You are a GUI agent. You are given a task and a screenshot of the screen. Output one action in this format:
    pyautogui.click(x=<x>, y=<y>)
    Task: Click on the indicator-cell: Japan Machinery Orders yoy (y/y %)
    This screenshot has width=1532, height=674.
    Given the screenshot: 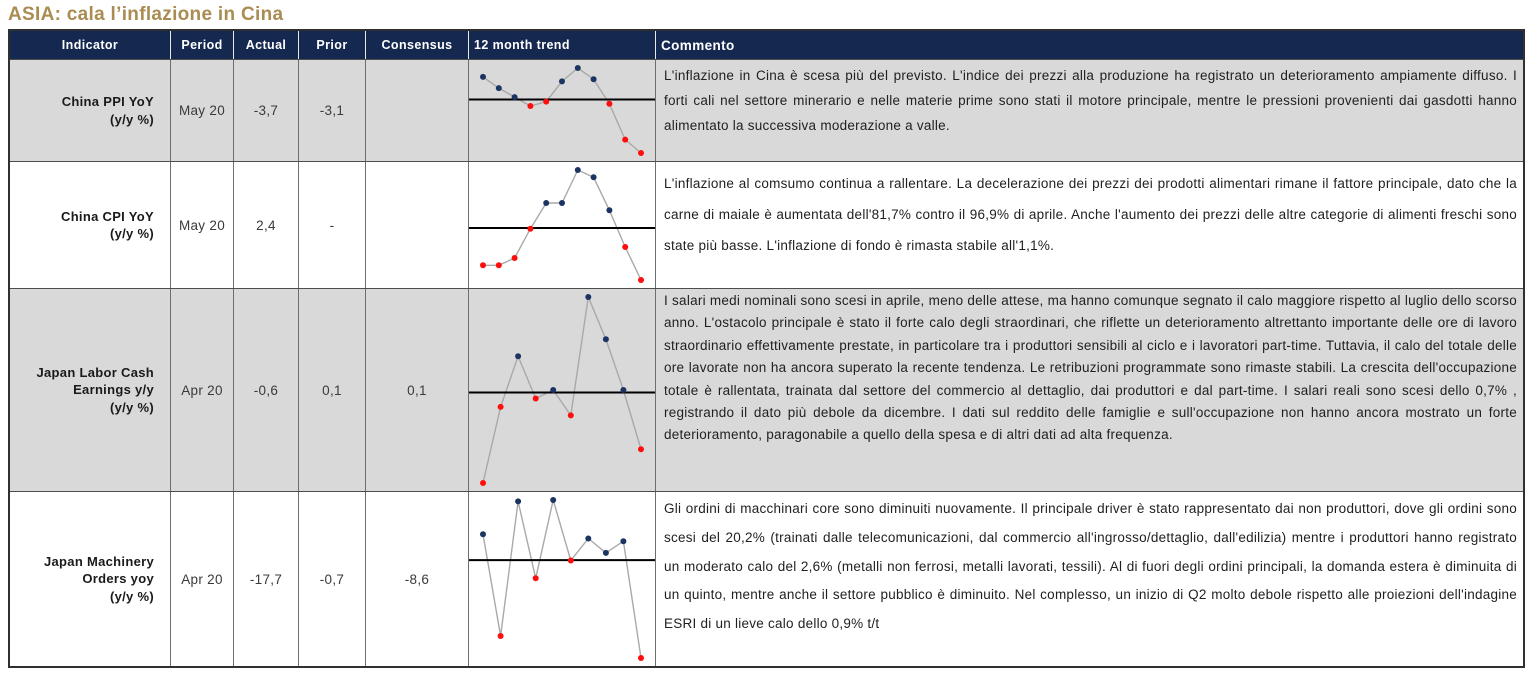 What is the action you would take?
    pyautogui.click(x=90, y=579)
    